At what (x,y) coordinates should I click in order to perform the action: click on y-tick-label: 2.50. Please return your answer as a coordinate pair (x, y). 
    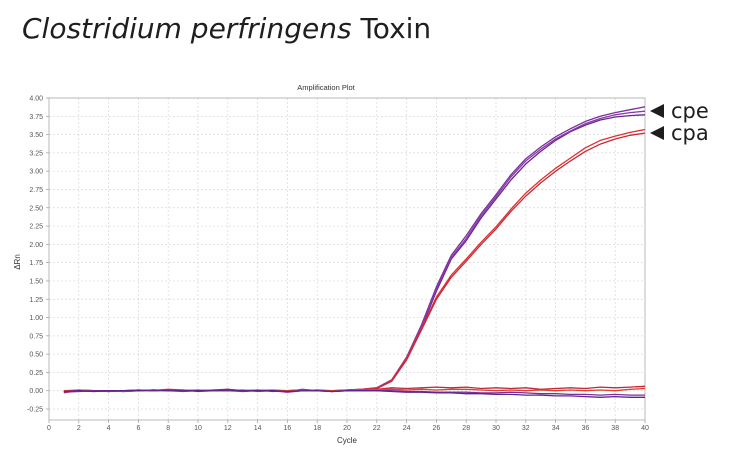
    Looking at the image, I should click on (36, 208).